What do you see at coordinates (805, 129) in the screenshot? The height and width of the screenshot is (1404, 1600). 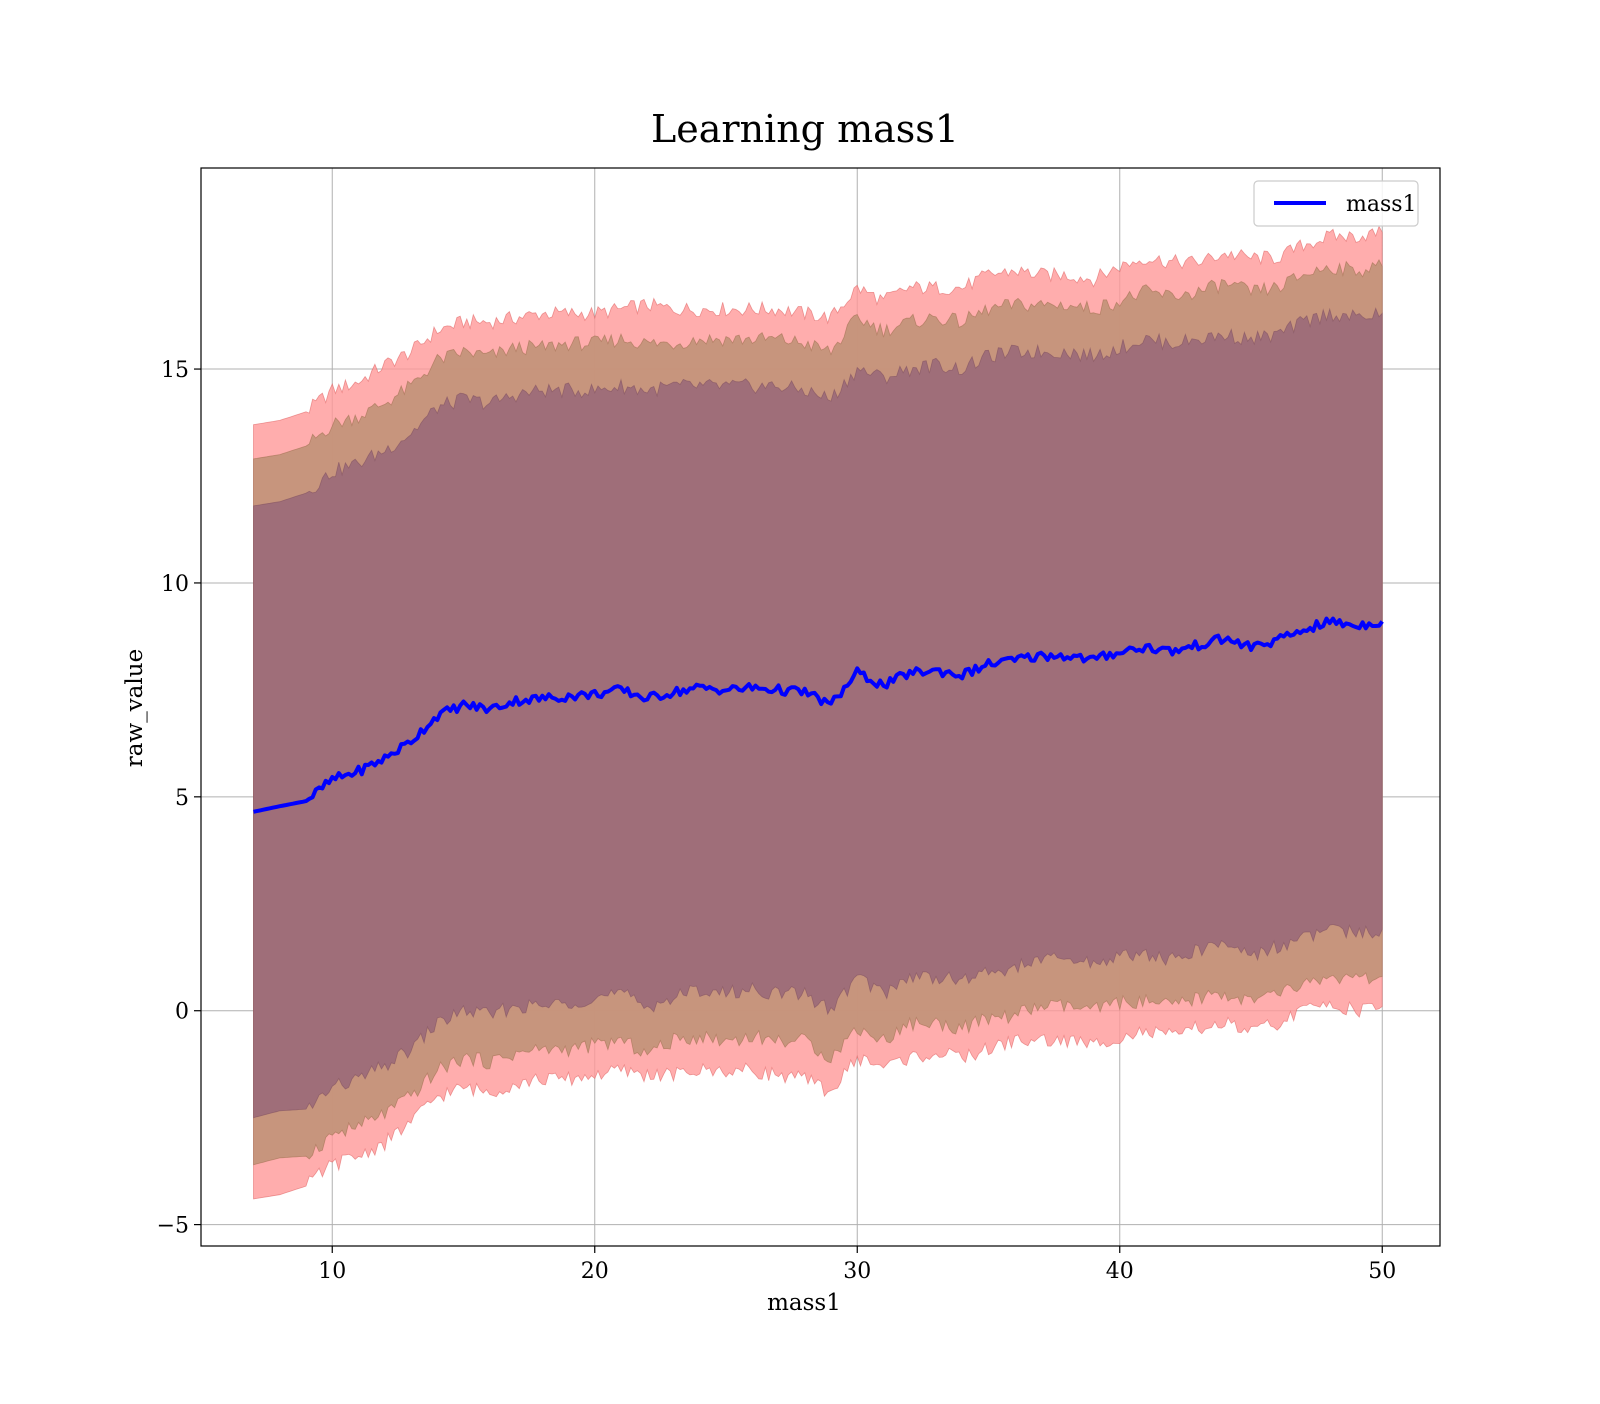 I see `chart-title: Learning mass1` at bounding box center [805, 129].